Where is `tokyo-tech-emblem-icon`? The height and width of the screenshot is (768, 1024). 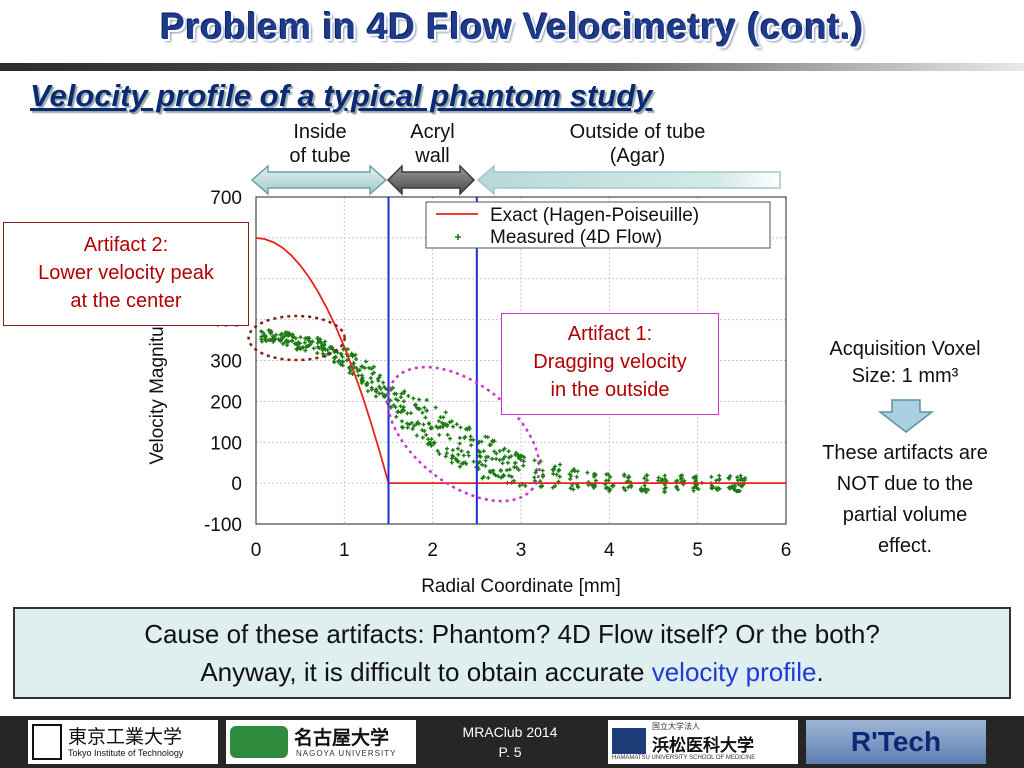
tokyo-tech-emblem-icon is located at coordinates (47, 742).